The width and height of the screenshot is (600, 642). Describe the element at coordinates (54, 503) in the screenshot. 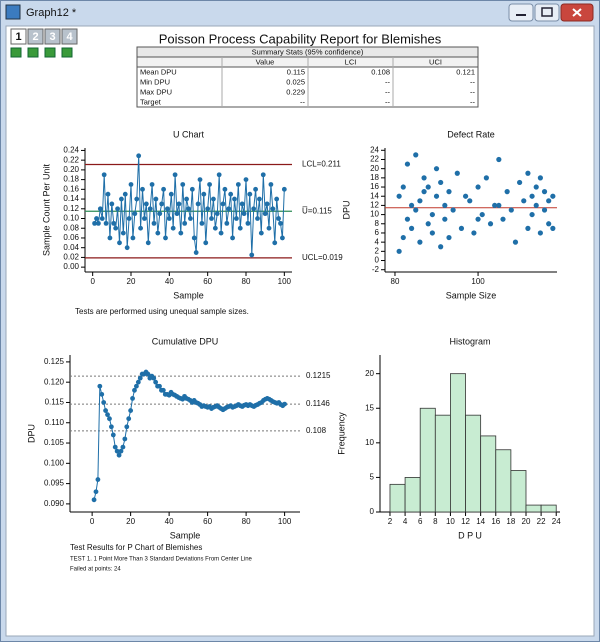

I see `y-tick-label: 0.090` at that location.